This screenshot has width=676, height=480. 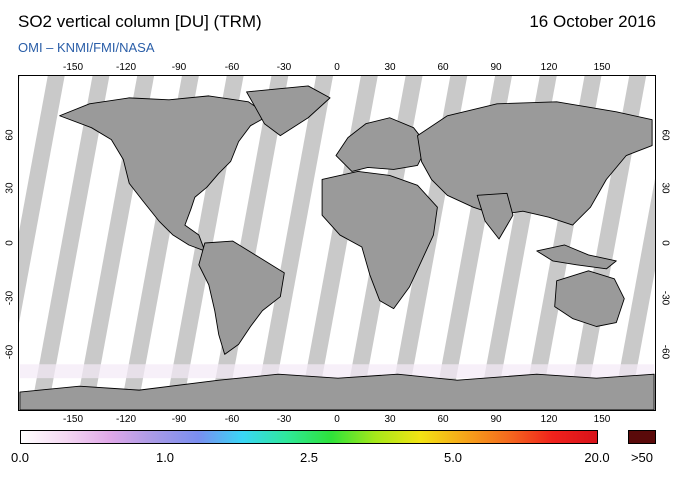 What do you see at coordinates (284, 419) in the screenshot?
I see `lon-tick-bottom: -30` at bounding box center [284, 419].